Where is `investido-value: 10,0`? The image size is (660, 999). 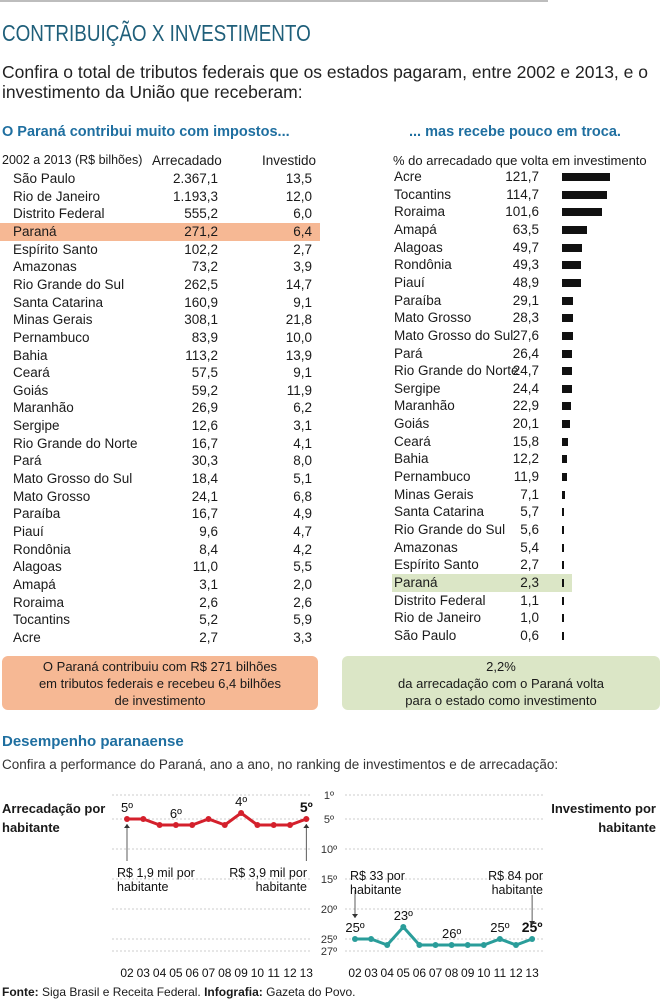 investido-value: 10,0 is located at coordinates (298, 337).